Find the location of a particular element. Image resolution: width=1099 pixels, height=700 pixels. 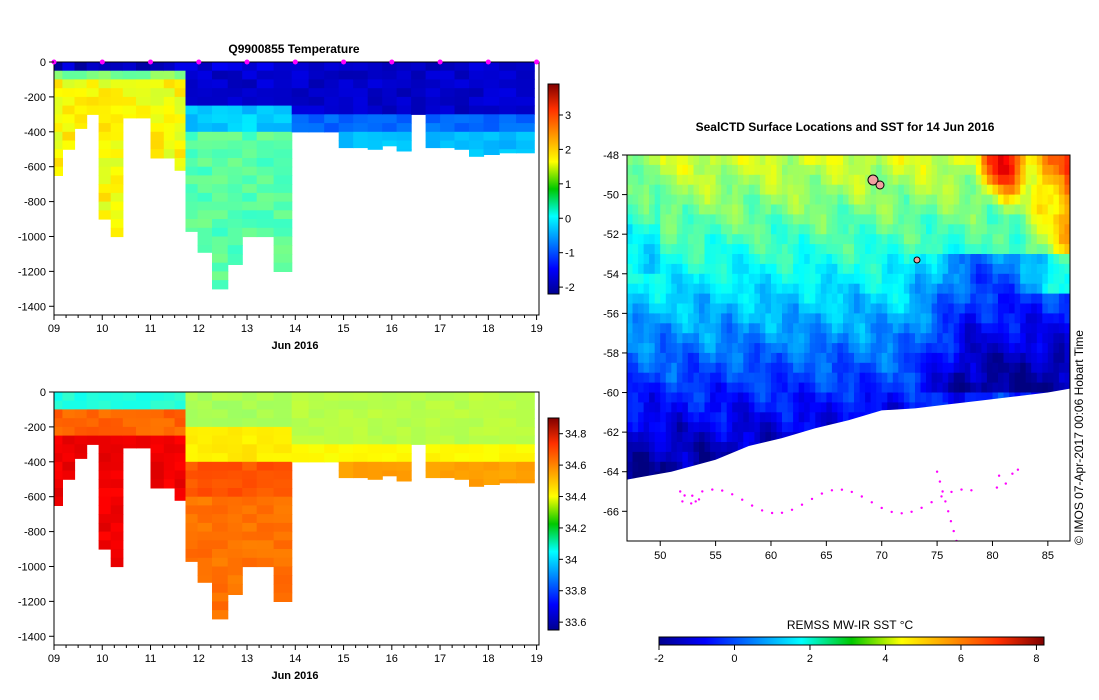

credit-text: © IMOS 07-Apr-2017 00:06 Hobart Time is located at coordinates (1079, 437).